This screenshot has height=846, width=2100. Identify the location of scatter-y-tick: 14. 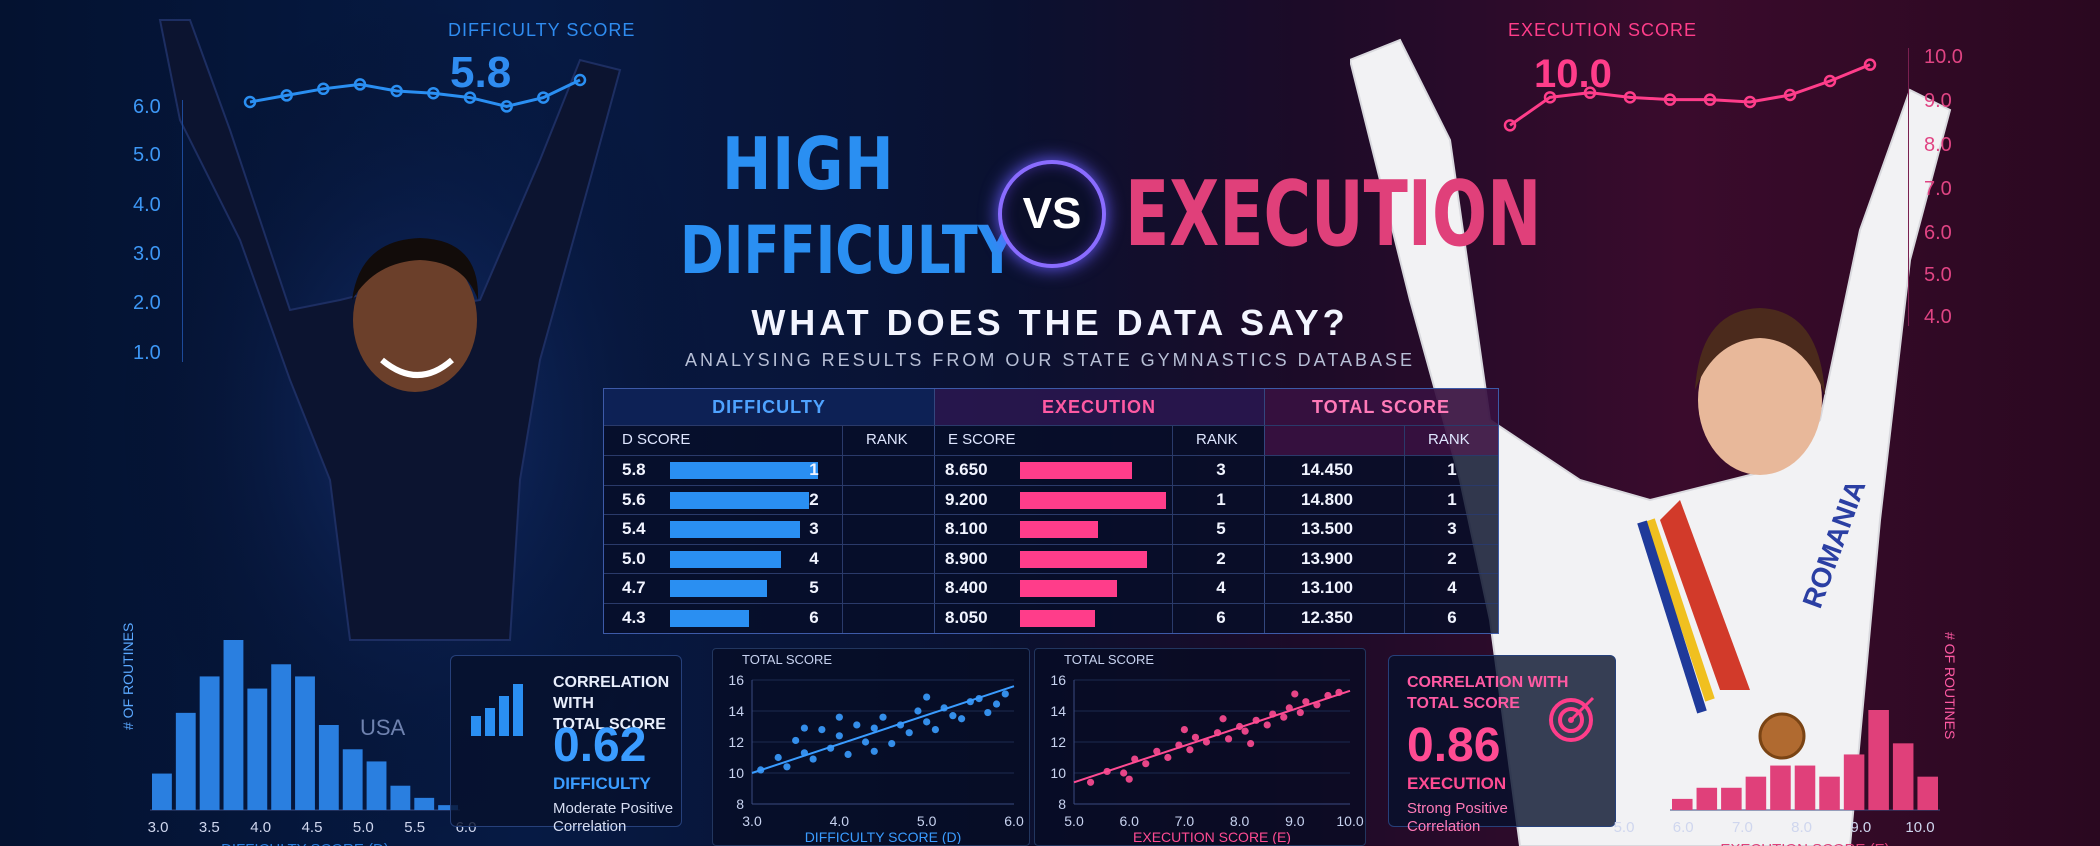
(736, 711).